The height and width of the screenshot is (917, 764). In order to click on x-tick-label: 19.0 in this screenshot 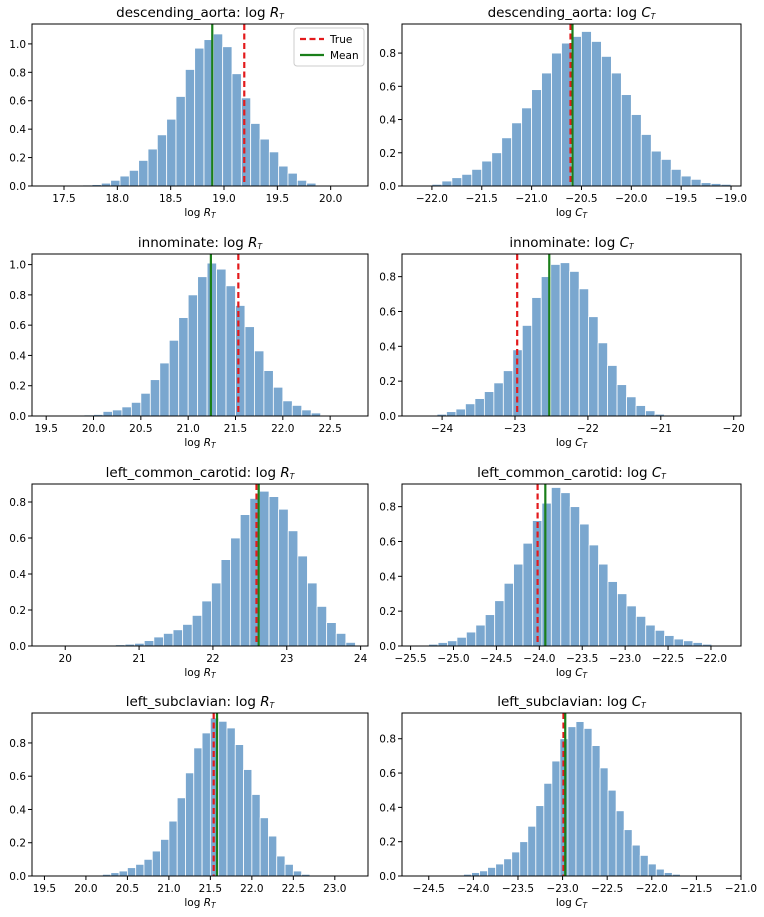, I will do `click(223, 199)`.